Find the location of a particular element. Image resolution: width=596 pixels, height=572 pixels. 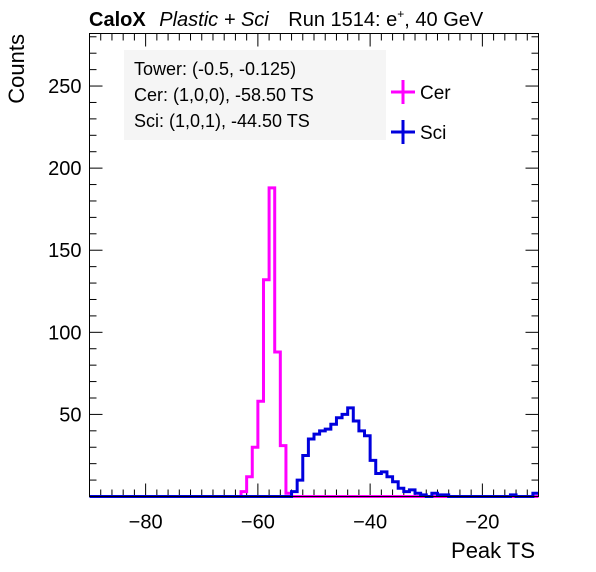

x-tick-label: −40 is located at coordinates (370, 523).